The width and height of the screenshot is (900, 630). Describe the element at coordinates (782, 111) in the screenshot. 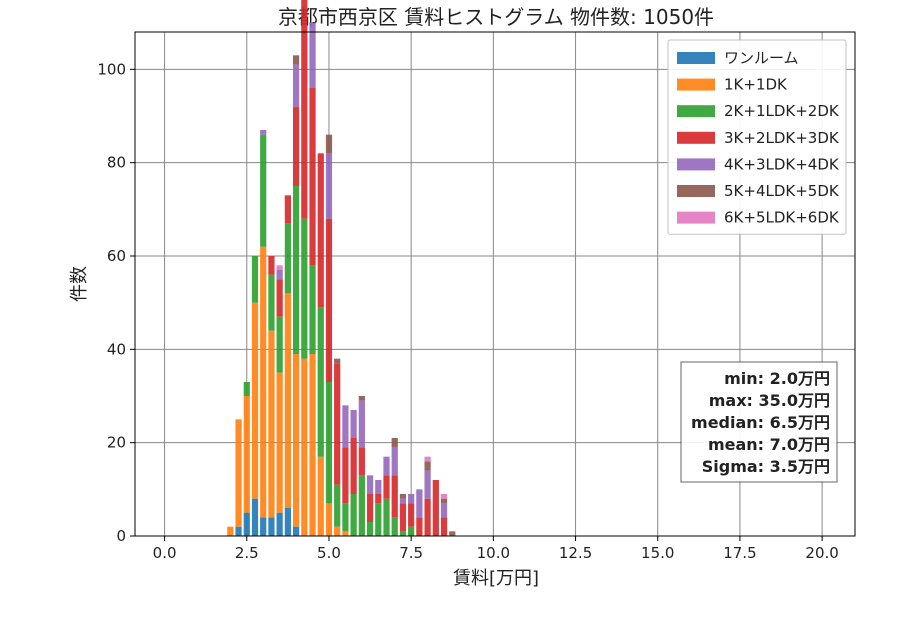

I see `legend-label: 2K+1LDK+2DK` at that location.